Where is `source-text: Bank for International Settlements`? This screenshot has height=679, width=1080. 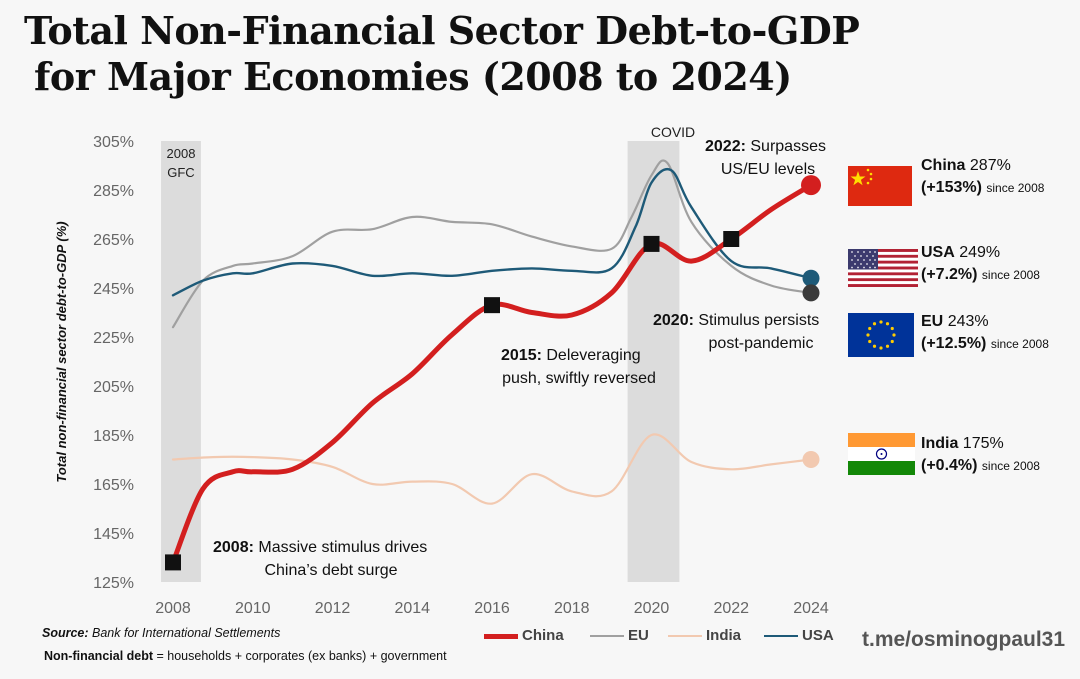
source-text: Bank for International Settlements is located at coordinates (184, 633).